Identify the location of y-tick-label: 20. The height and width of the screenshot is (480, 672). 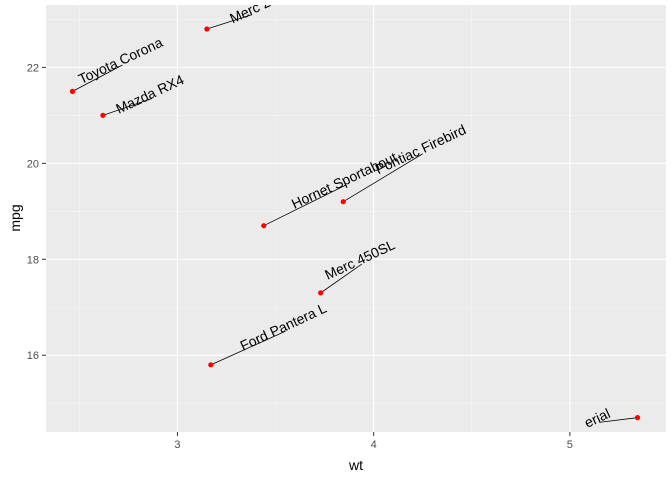
(33, 164).